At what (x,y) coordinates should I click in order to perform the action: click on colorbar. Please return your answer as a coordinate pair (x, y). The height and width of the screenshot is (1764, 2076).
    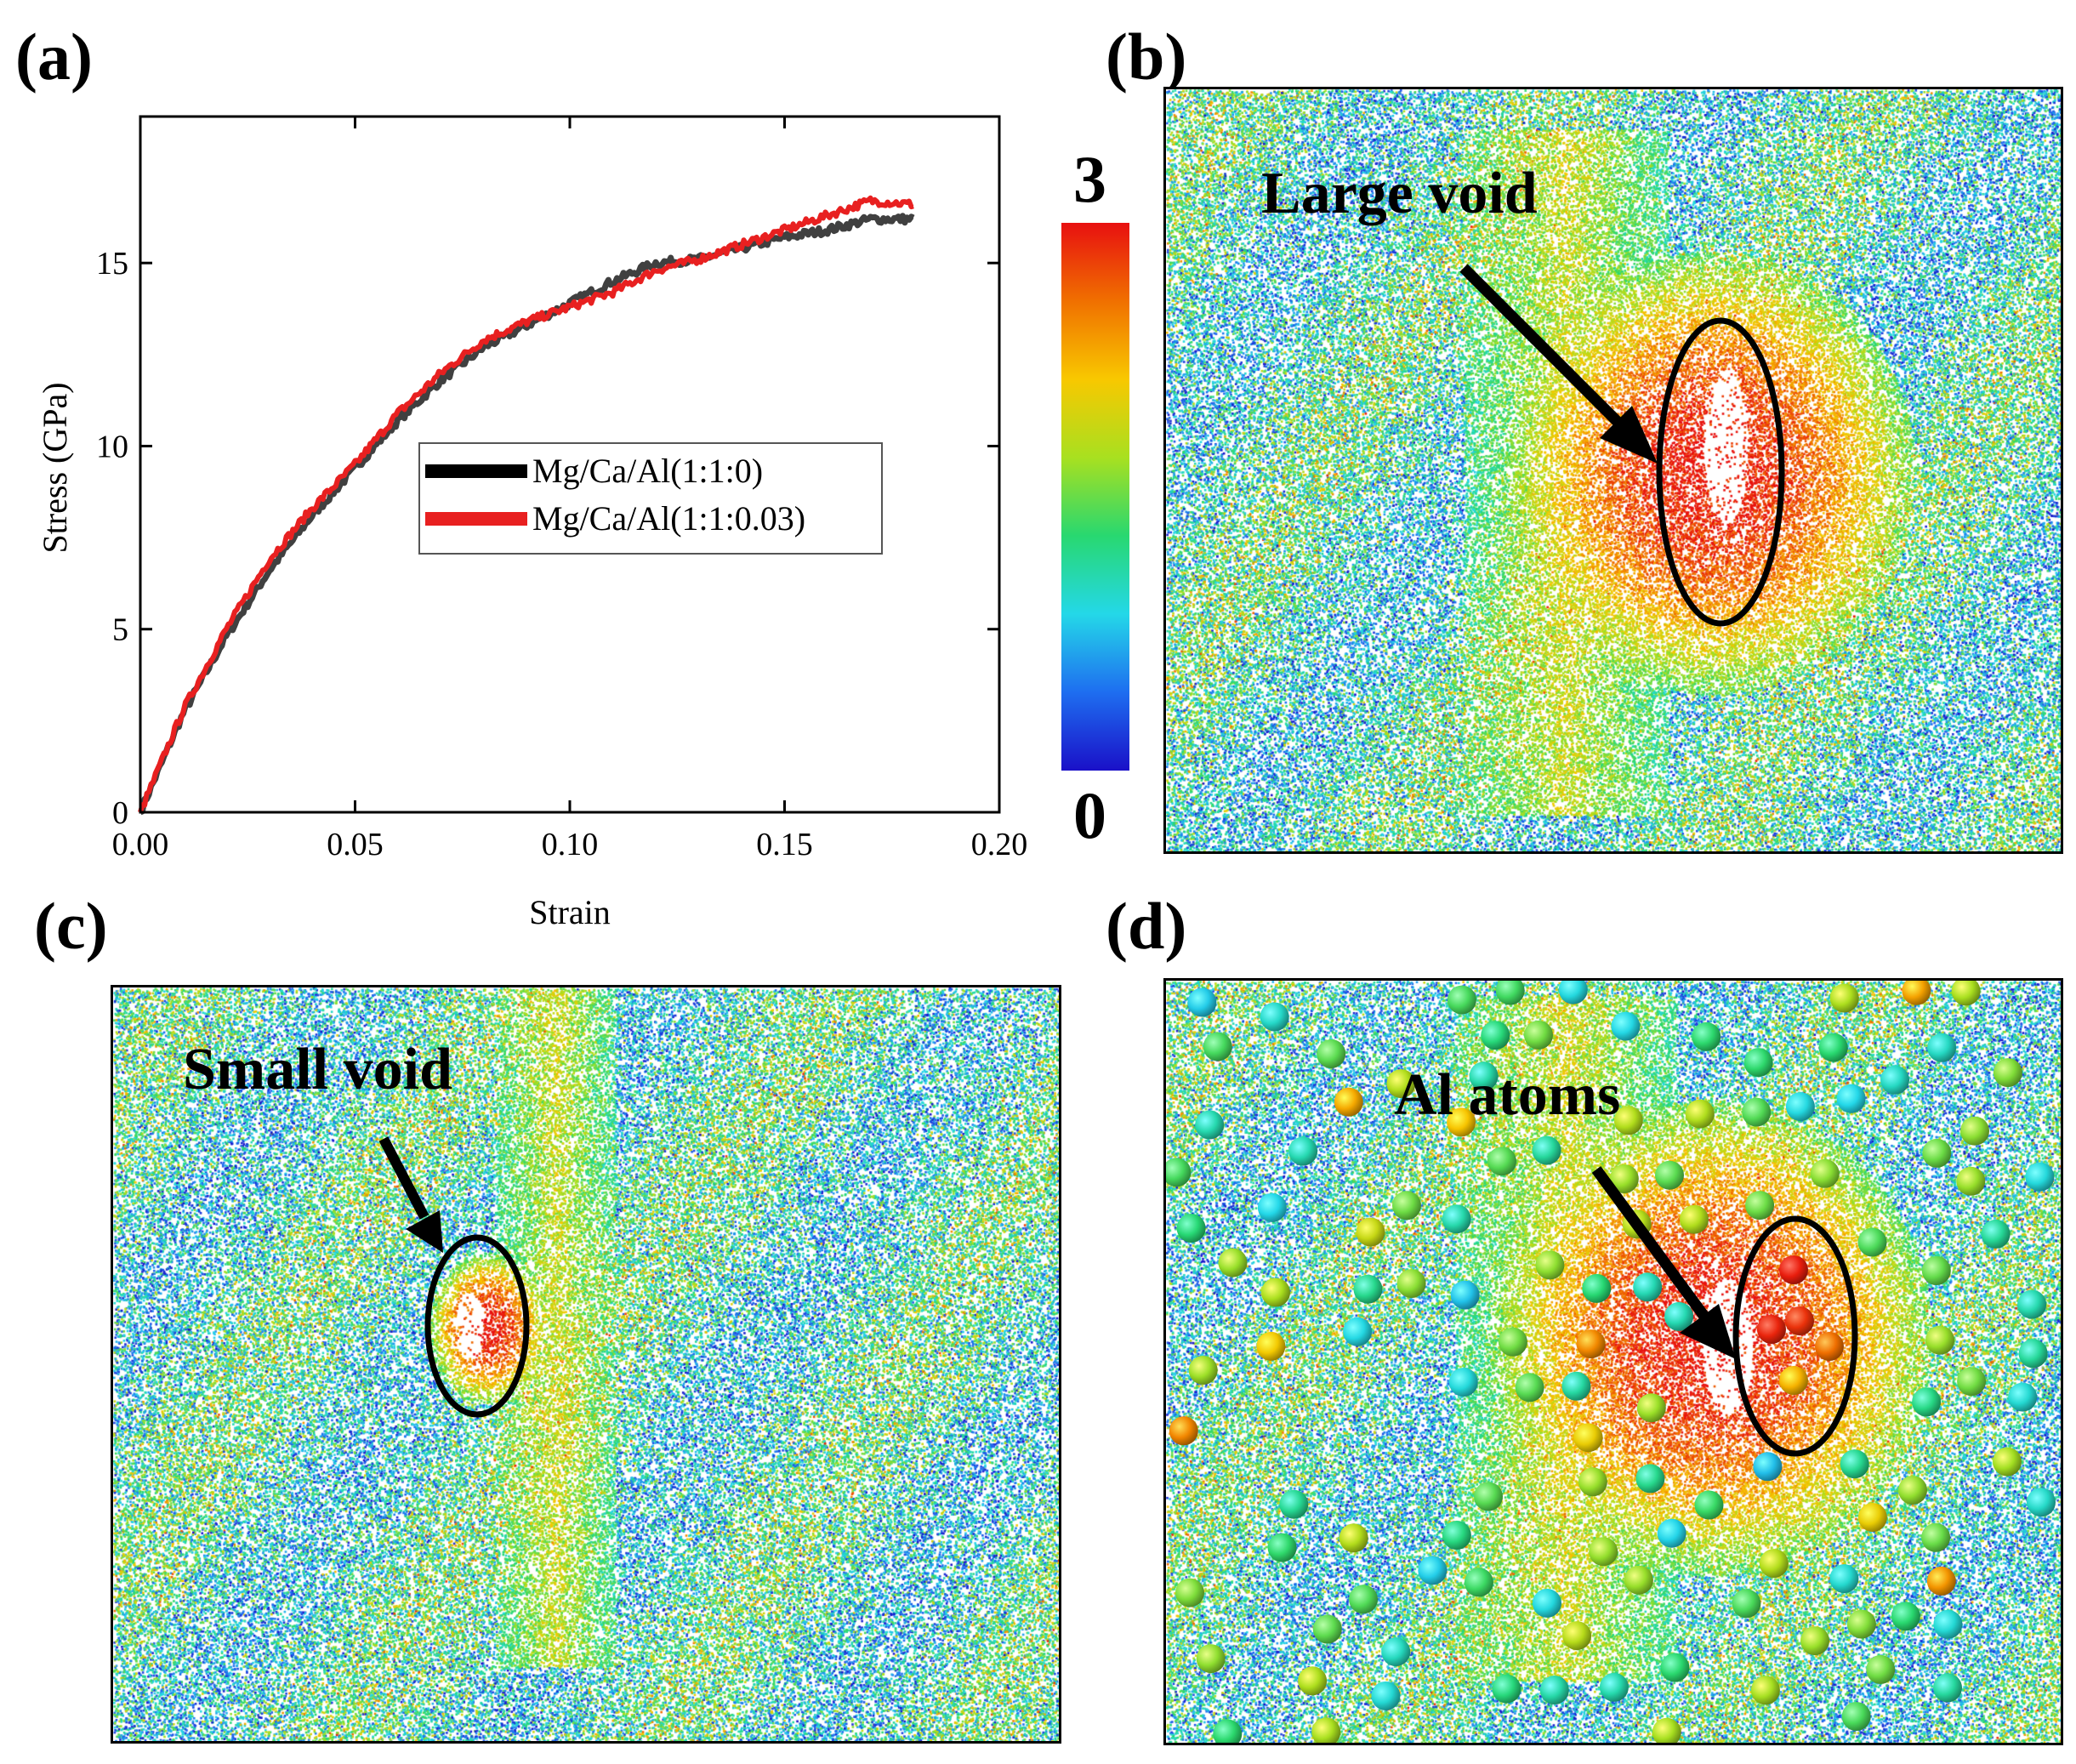
    Looking at the image, I should click on (1095, 497).